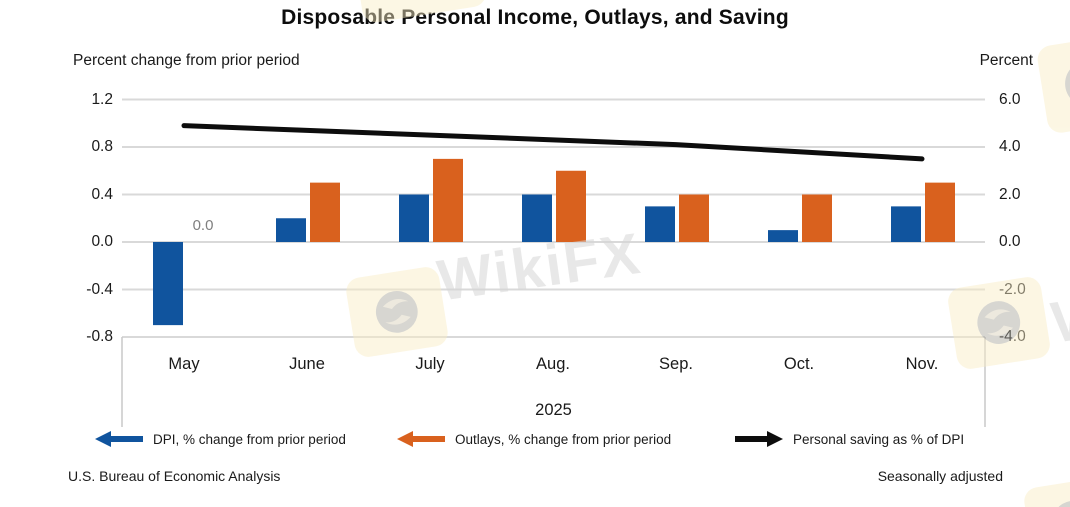 The width and height of the screenshot is (1070, 507). What do you see at coordinates (203, 225) in the screenshot?
I see `data-label-may-outlays: 0.0` at bounding box center [203, 225].